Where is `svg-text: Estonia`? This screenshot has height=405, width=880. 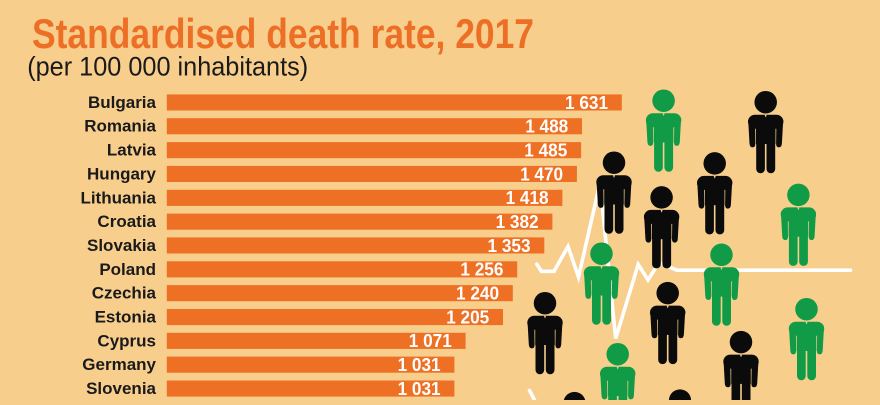 svg-text: Estonia is located at coordinates (126, 317).